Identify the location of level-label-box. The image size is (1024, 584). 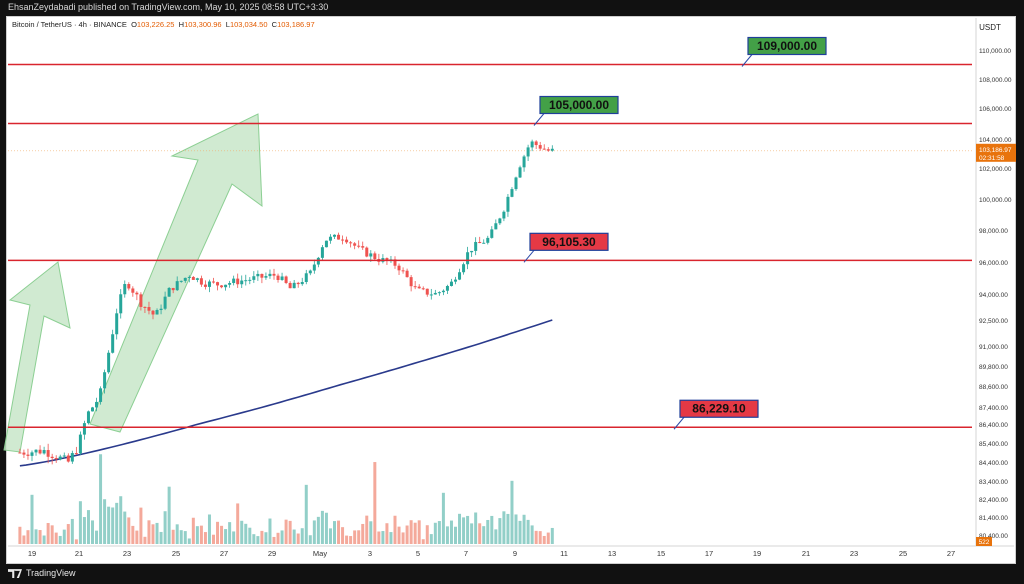
(719, 408).